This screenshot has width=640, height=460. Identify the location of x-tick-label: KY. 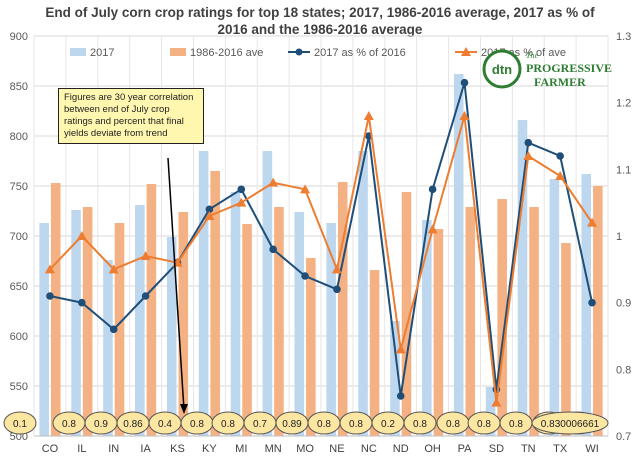
(209, 449).